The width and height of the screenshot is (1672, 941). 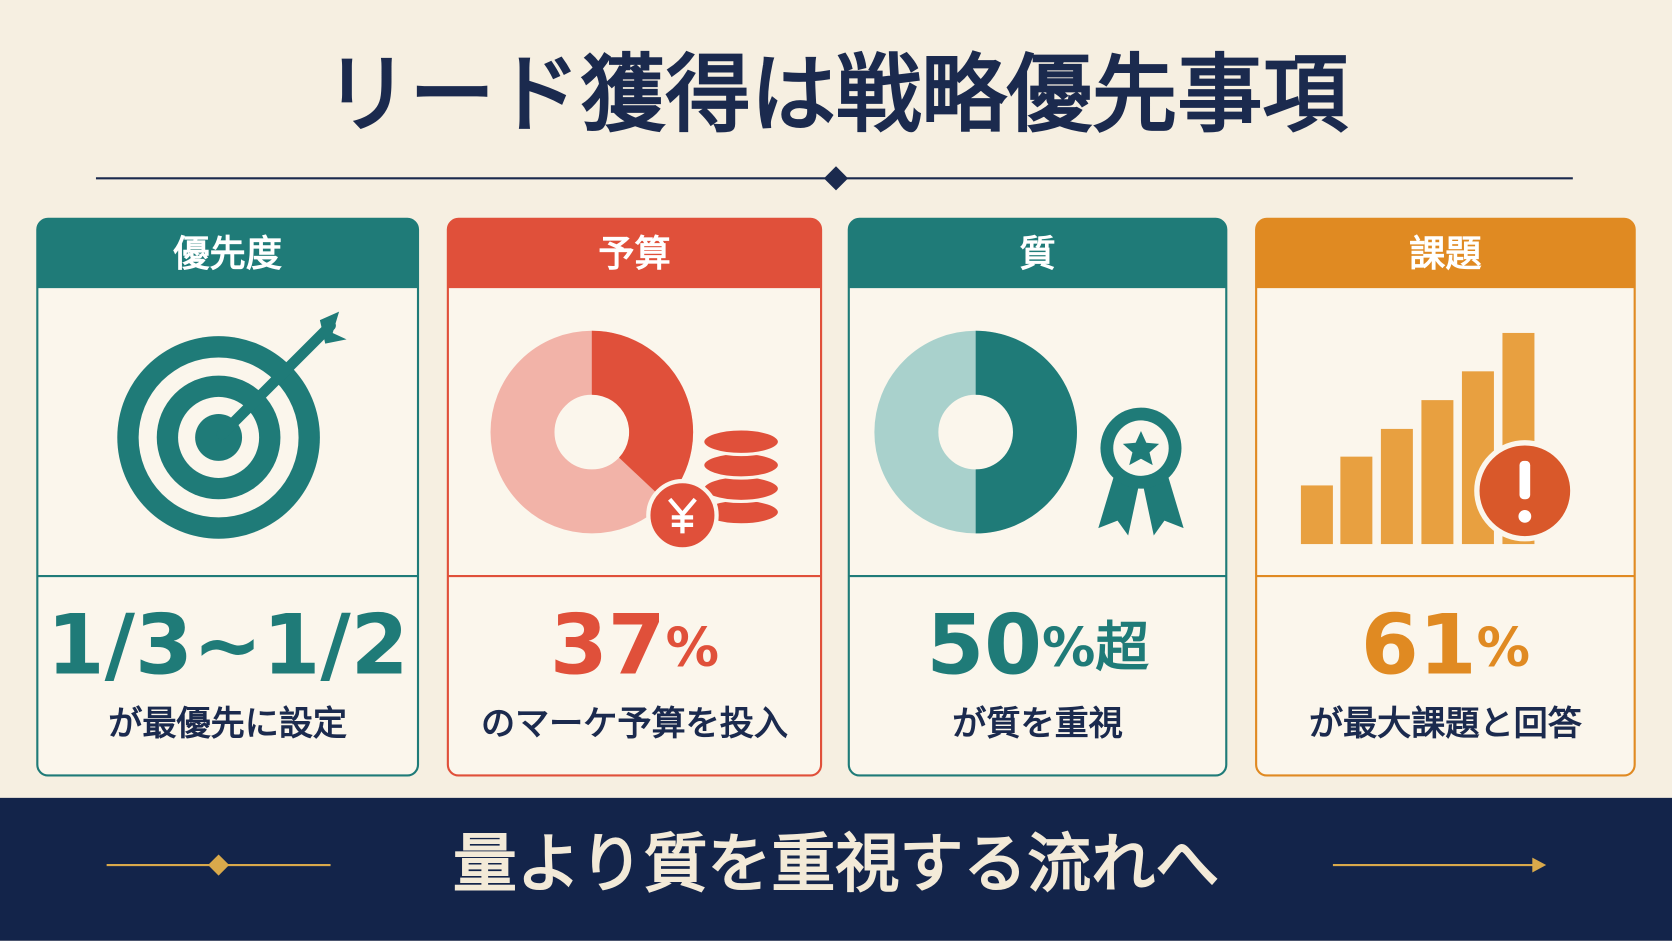 I want to click on footer-arrow, so click(x=1539, y=865).